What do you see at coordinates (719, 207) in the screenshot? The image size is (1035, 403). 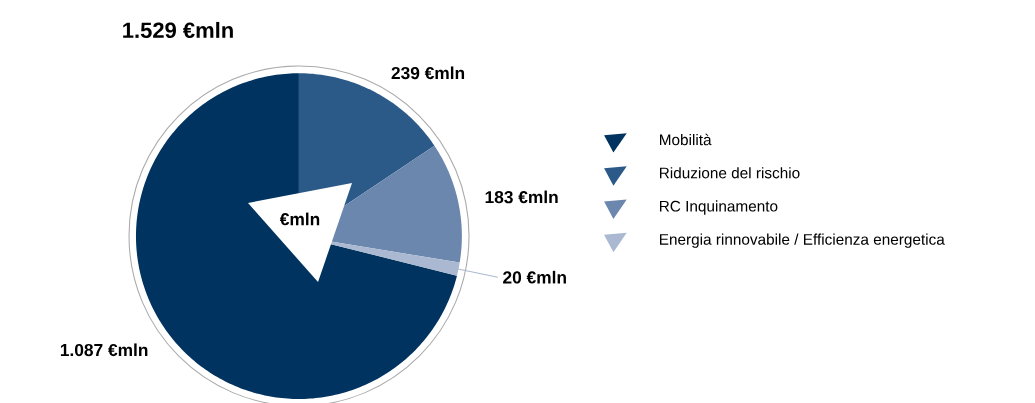 I see `legend-label: RC Inquinamento` at bounding box center [719, 207].